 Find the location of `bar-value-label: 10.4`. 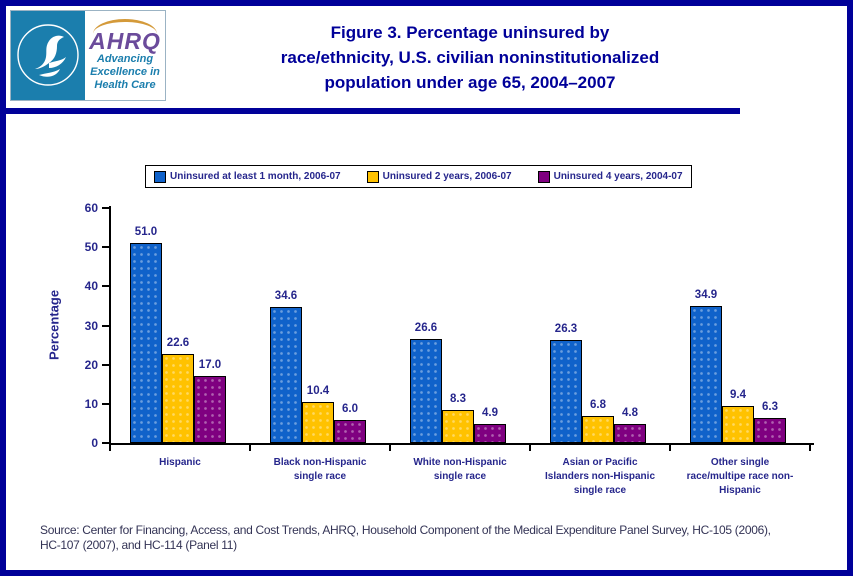

bar-value-label: 10.4 is located at coordinates (318, 391).